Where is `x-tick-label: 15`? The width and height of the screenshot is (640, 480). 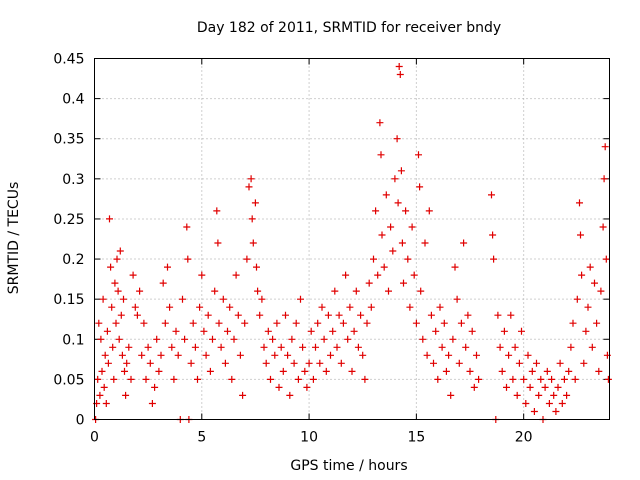
x-tick-label: 15 is located at coordinates (416, 438).